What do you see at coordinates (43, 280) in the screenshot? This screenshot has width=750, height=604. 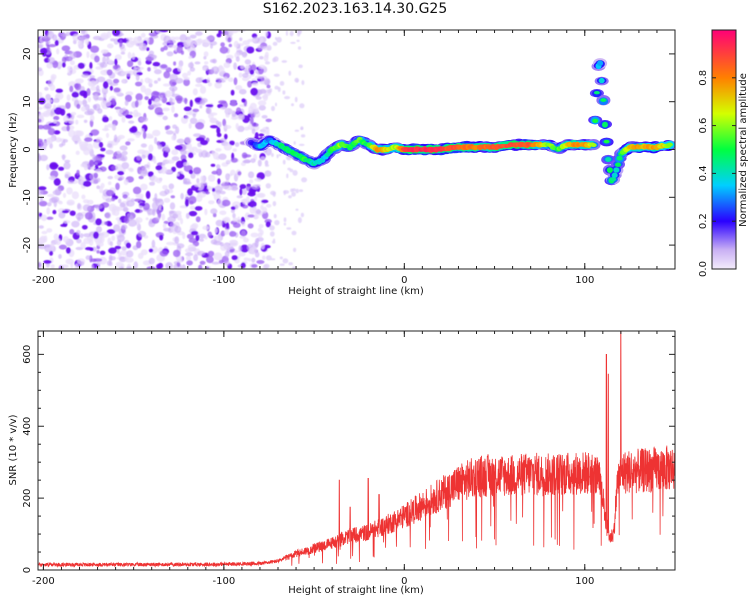 I see `x-tick-label: -200` at bounding box center [43, 280].